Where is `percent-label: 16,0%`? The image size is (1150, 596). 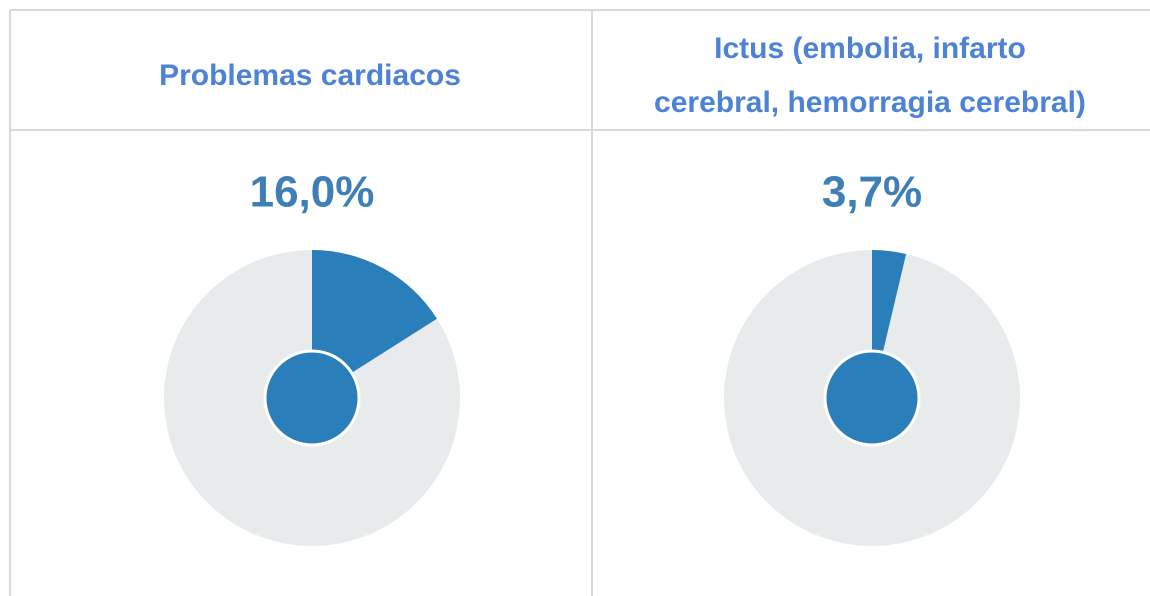
percent-label: 16,0% is located at coordinates (312, 192).